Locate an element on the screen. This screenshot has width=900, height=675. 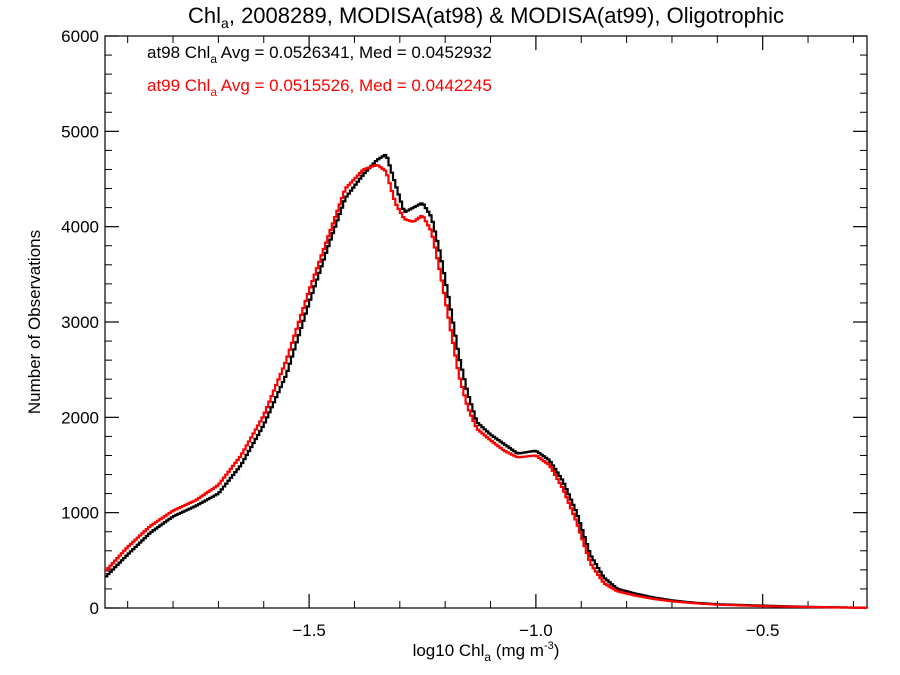
x-tick-label: −0.5 is located at coordinates (763, 630).